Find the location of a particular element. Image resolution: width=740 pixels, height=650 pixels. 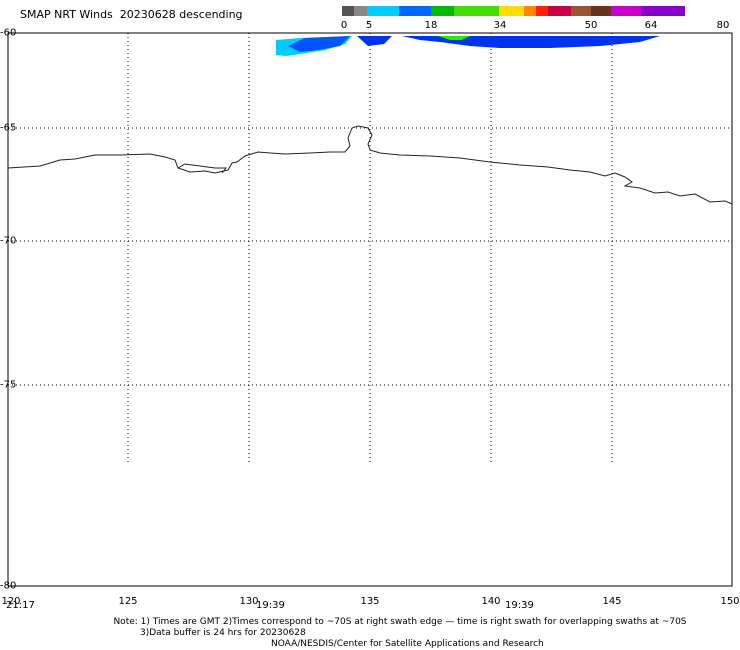

lon-label: 120 is located at coordinates (11, 601).